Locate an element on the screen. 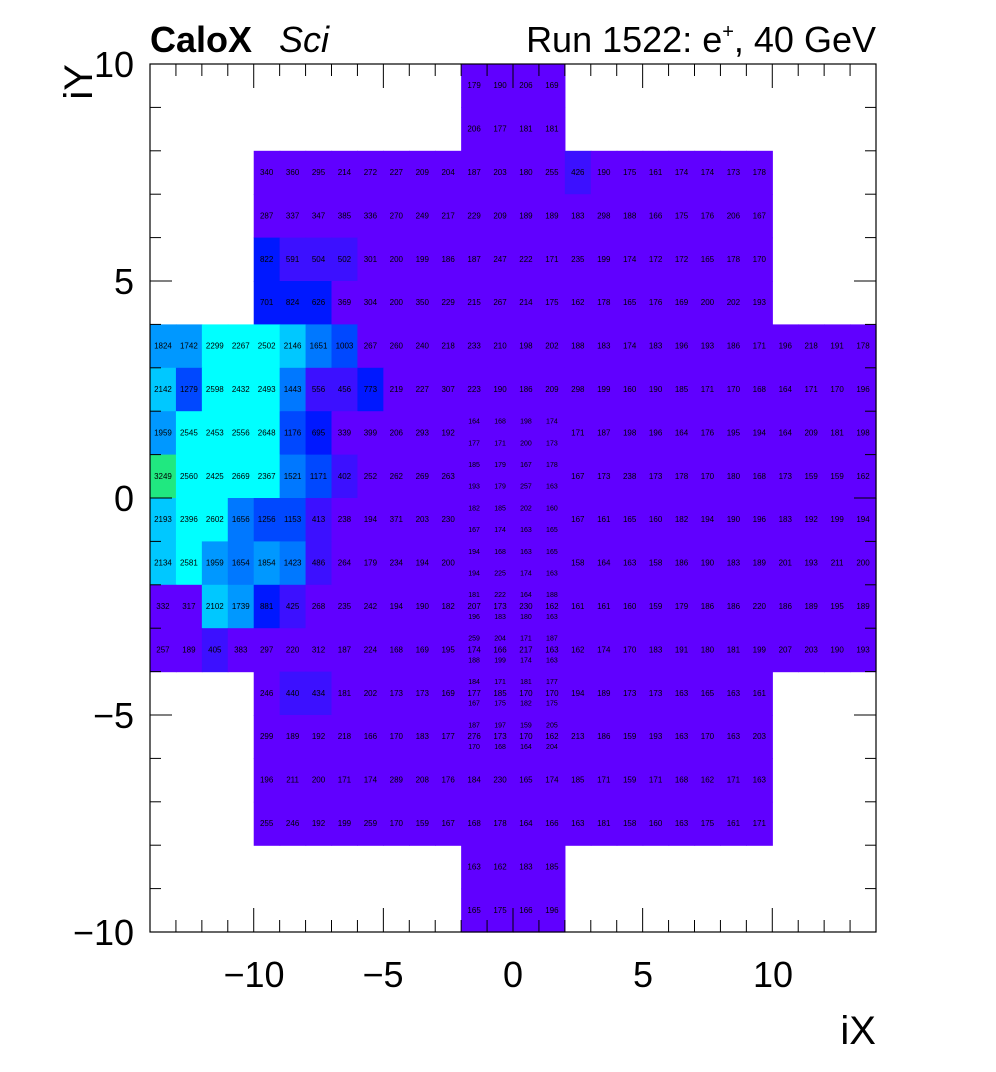 This screenshot has width=996, height=1072. cell-value: 179 is located at coordinates (500, 487).